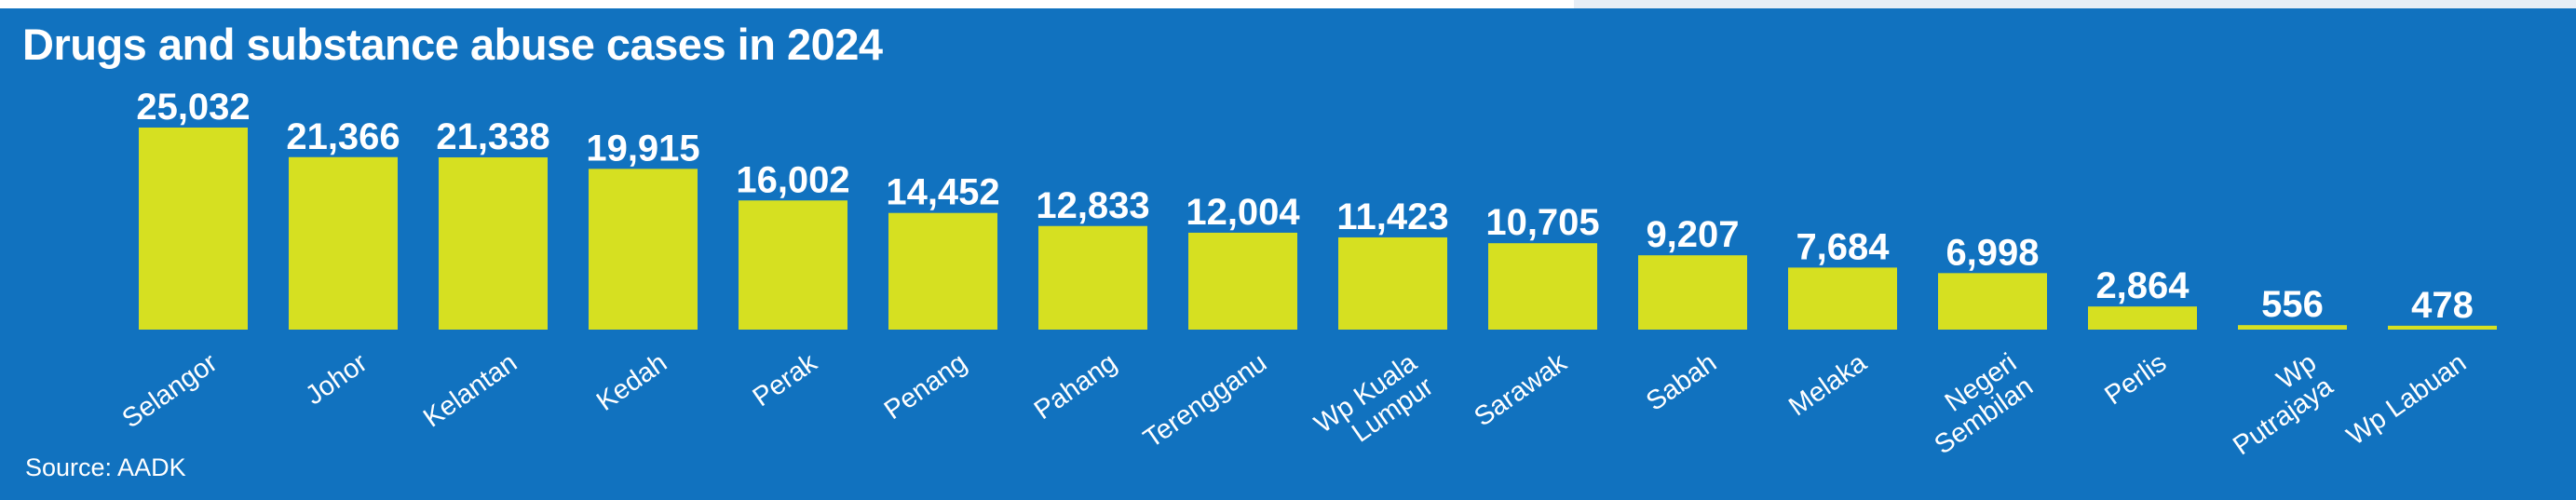  Describe the element at coordinates (2292, 304) in the screenshot. I see `value-label: 556` at that location.